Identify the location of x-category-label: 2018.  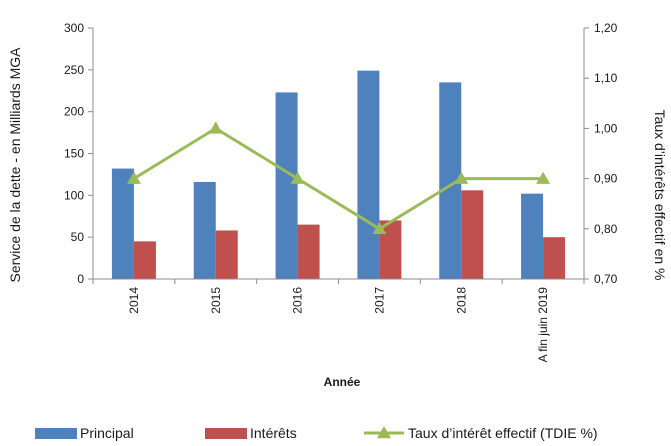
(461, 300).